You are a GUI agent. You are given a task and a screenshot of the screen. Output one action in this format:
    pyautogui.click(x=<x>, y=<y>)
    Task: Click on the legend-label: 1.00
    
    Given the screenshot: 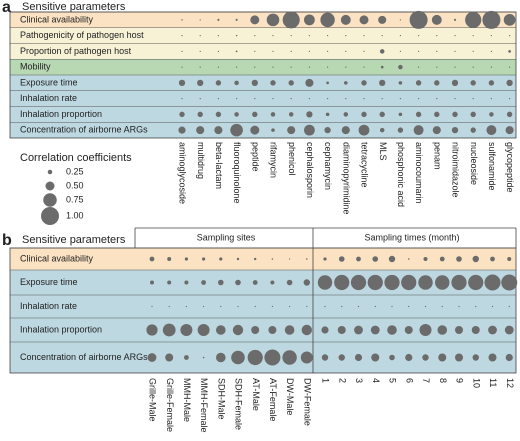 What is the action you would take?
    pyautogui.click(x=75, y=215)
    